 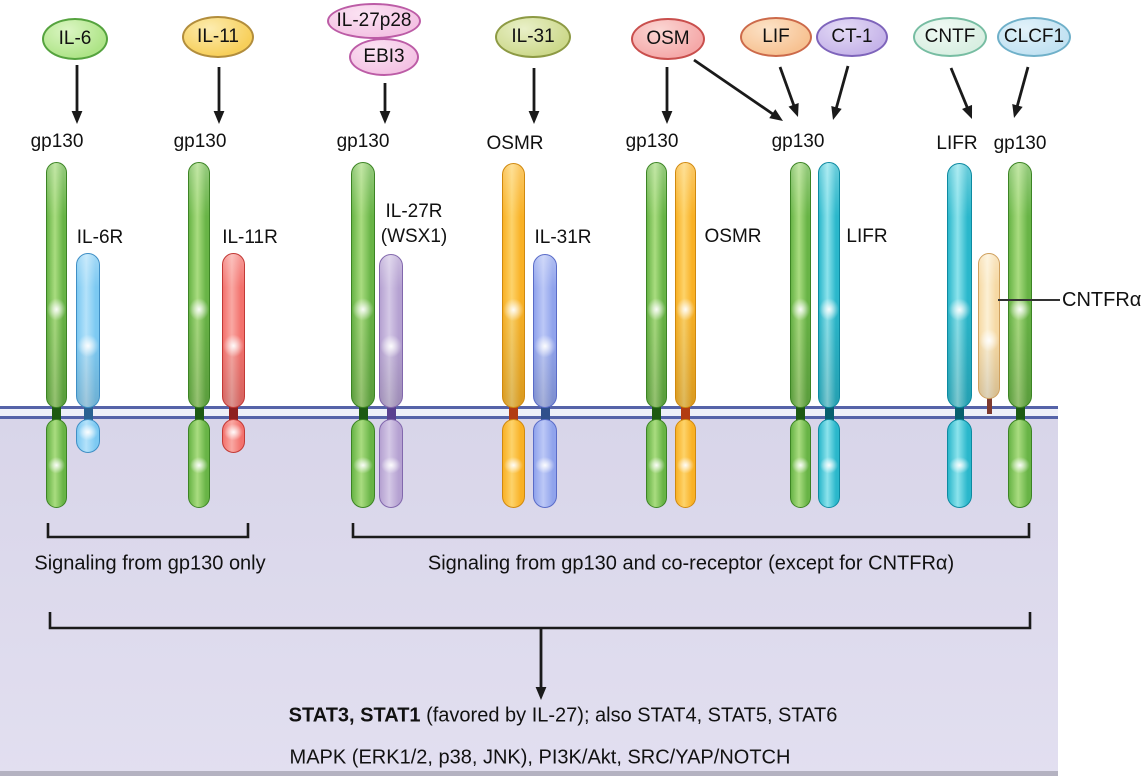 What do you see at coordinates (100, 237) in the screenshot?
I see `receptor-label-il6r-1: IL-6R` at bounding box center [100, 237].